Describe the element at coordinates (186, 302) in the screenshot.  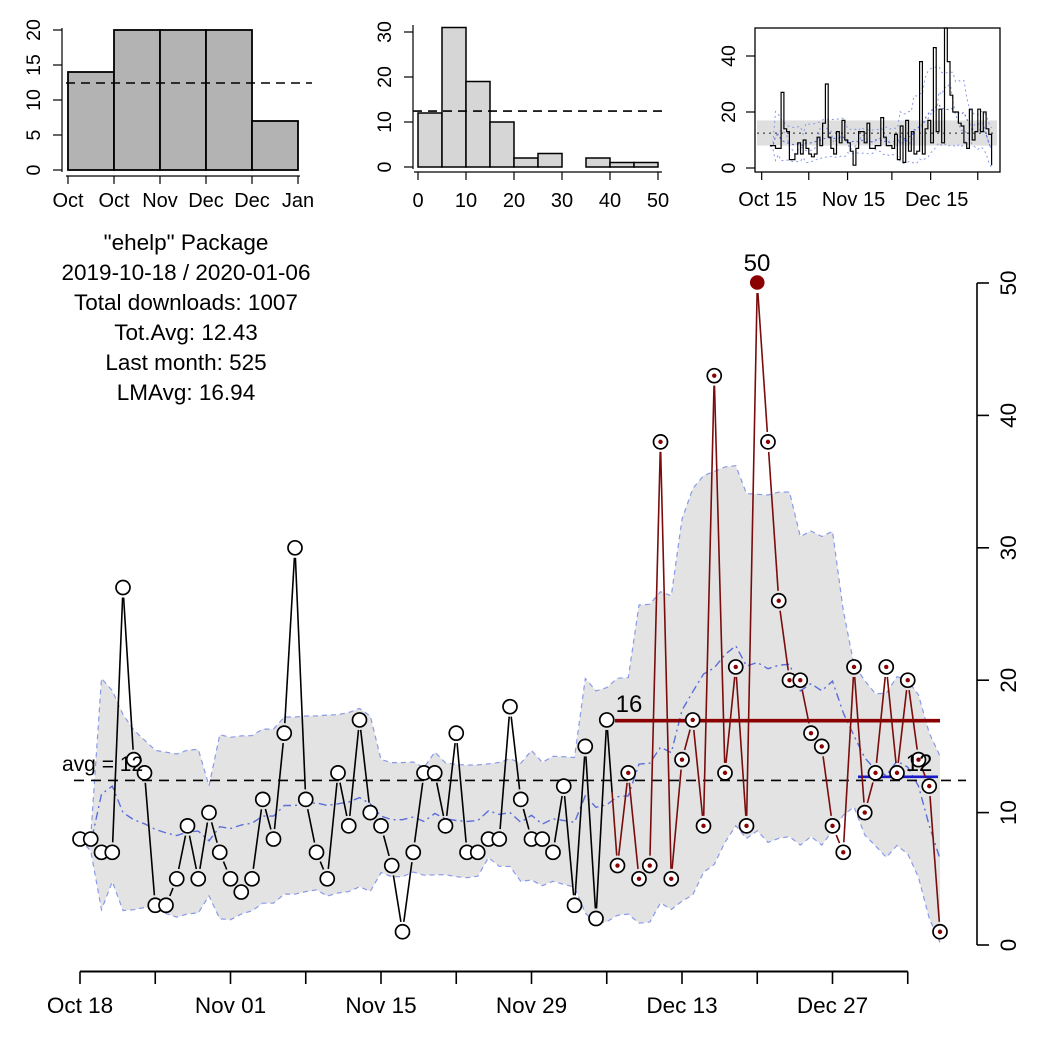
I see `total-downloads-label: Total downloads: 1007` at that location.